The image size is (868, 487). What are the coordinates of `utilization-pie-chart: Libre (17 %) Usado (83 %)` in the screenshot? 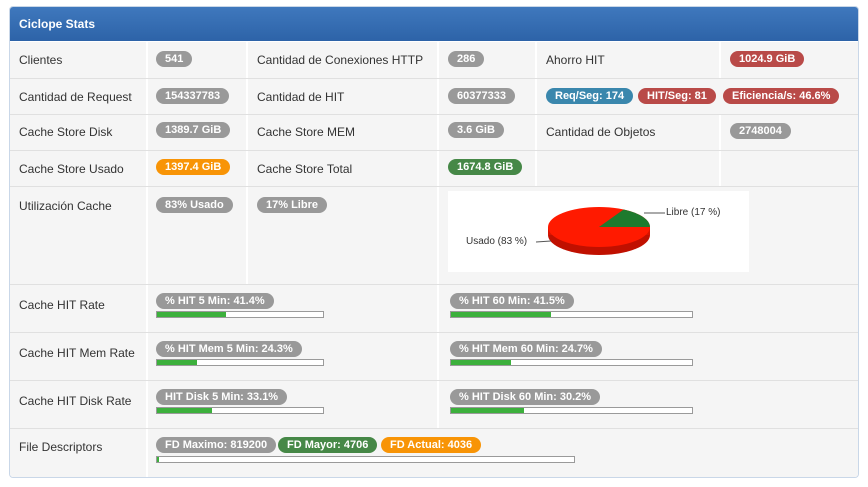 It's located at (598, 231).